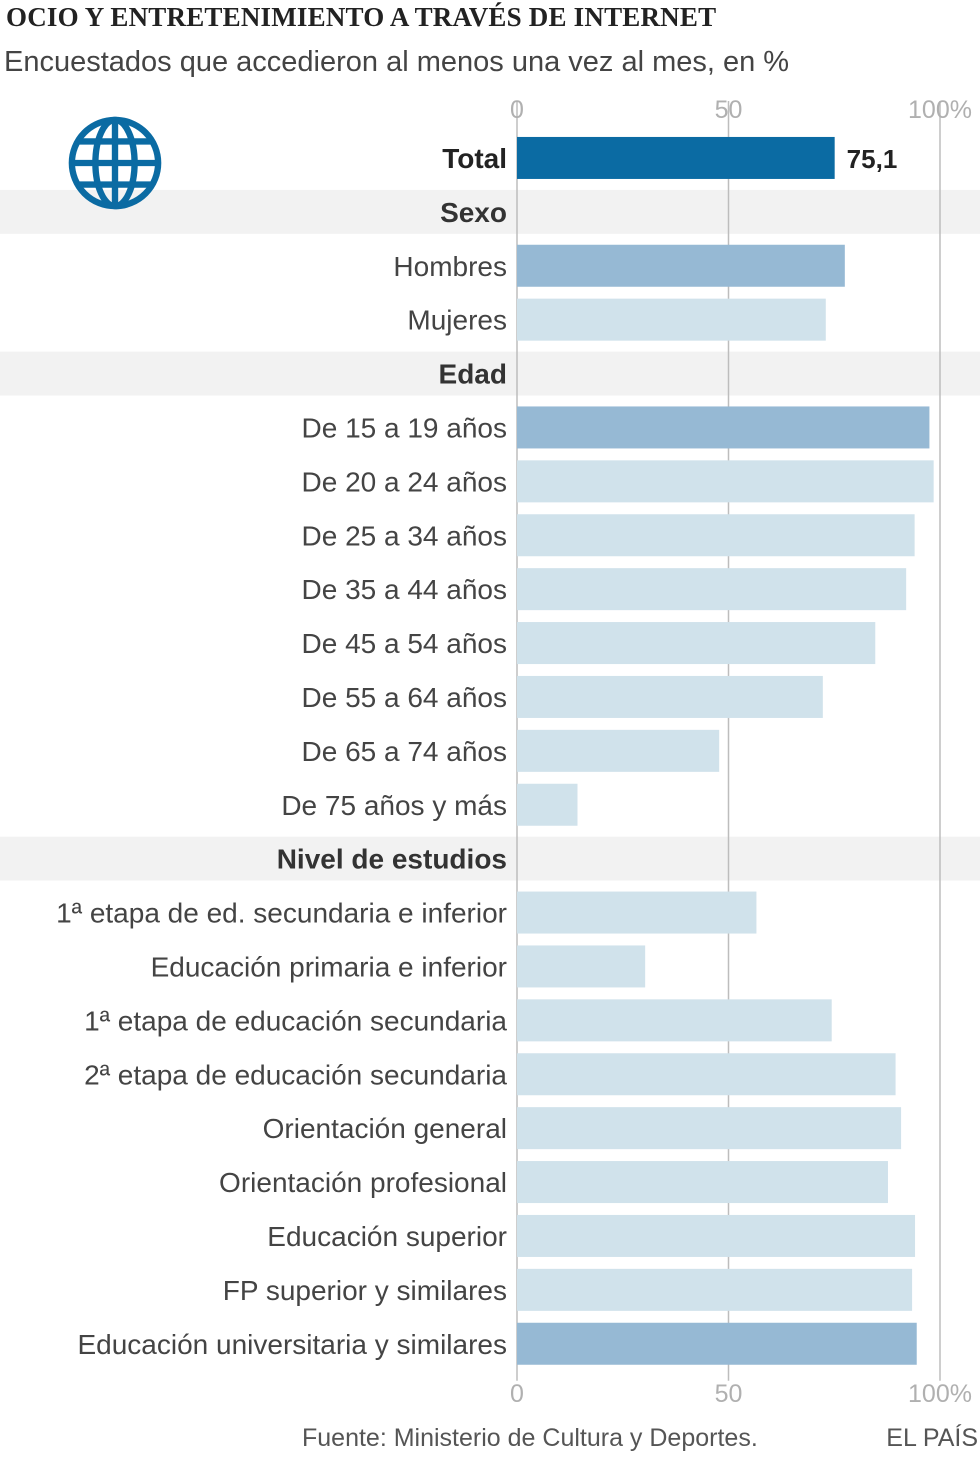 The image size is (980, 1470). Describe the element at coordinates (392, 859) in the screenshot. I see `section-label: Nivel de estudios` at that location.